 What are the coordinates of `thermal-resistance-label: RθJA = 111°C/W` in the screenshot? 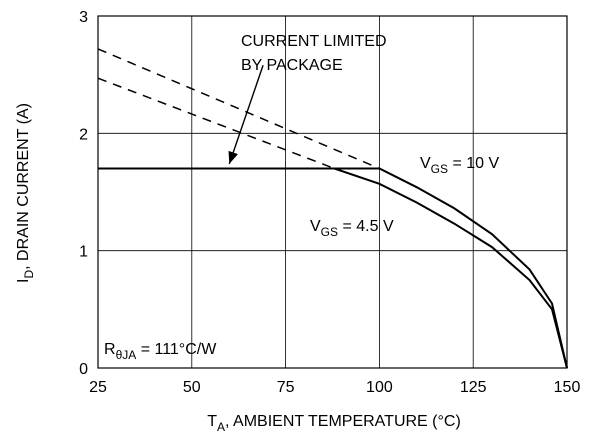 It's located at (160, 351).